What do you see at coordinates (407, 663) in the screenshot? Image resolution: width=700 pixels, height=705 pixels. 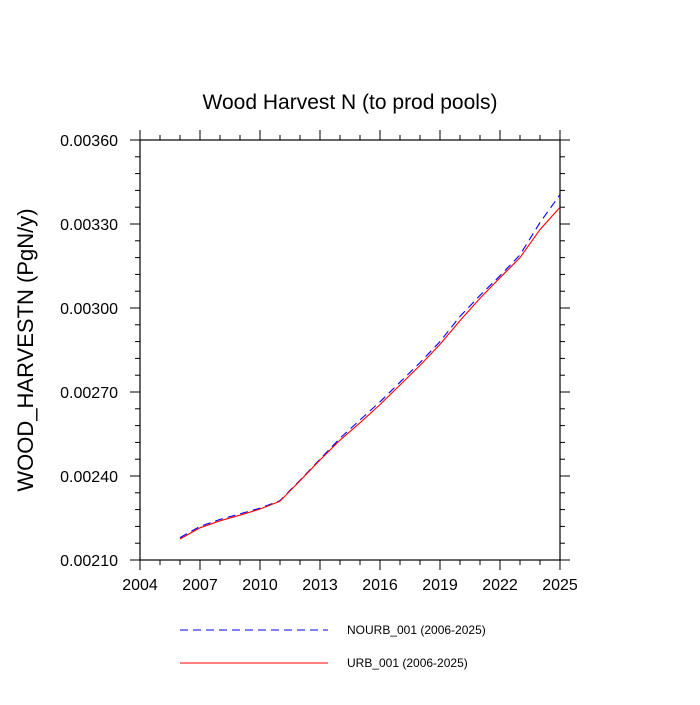 I see `legend-label-2: URB_001 (2006-2025)` at bounding box center [407, 663].